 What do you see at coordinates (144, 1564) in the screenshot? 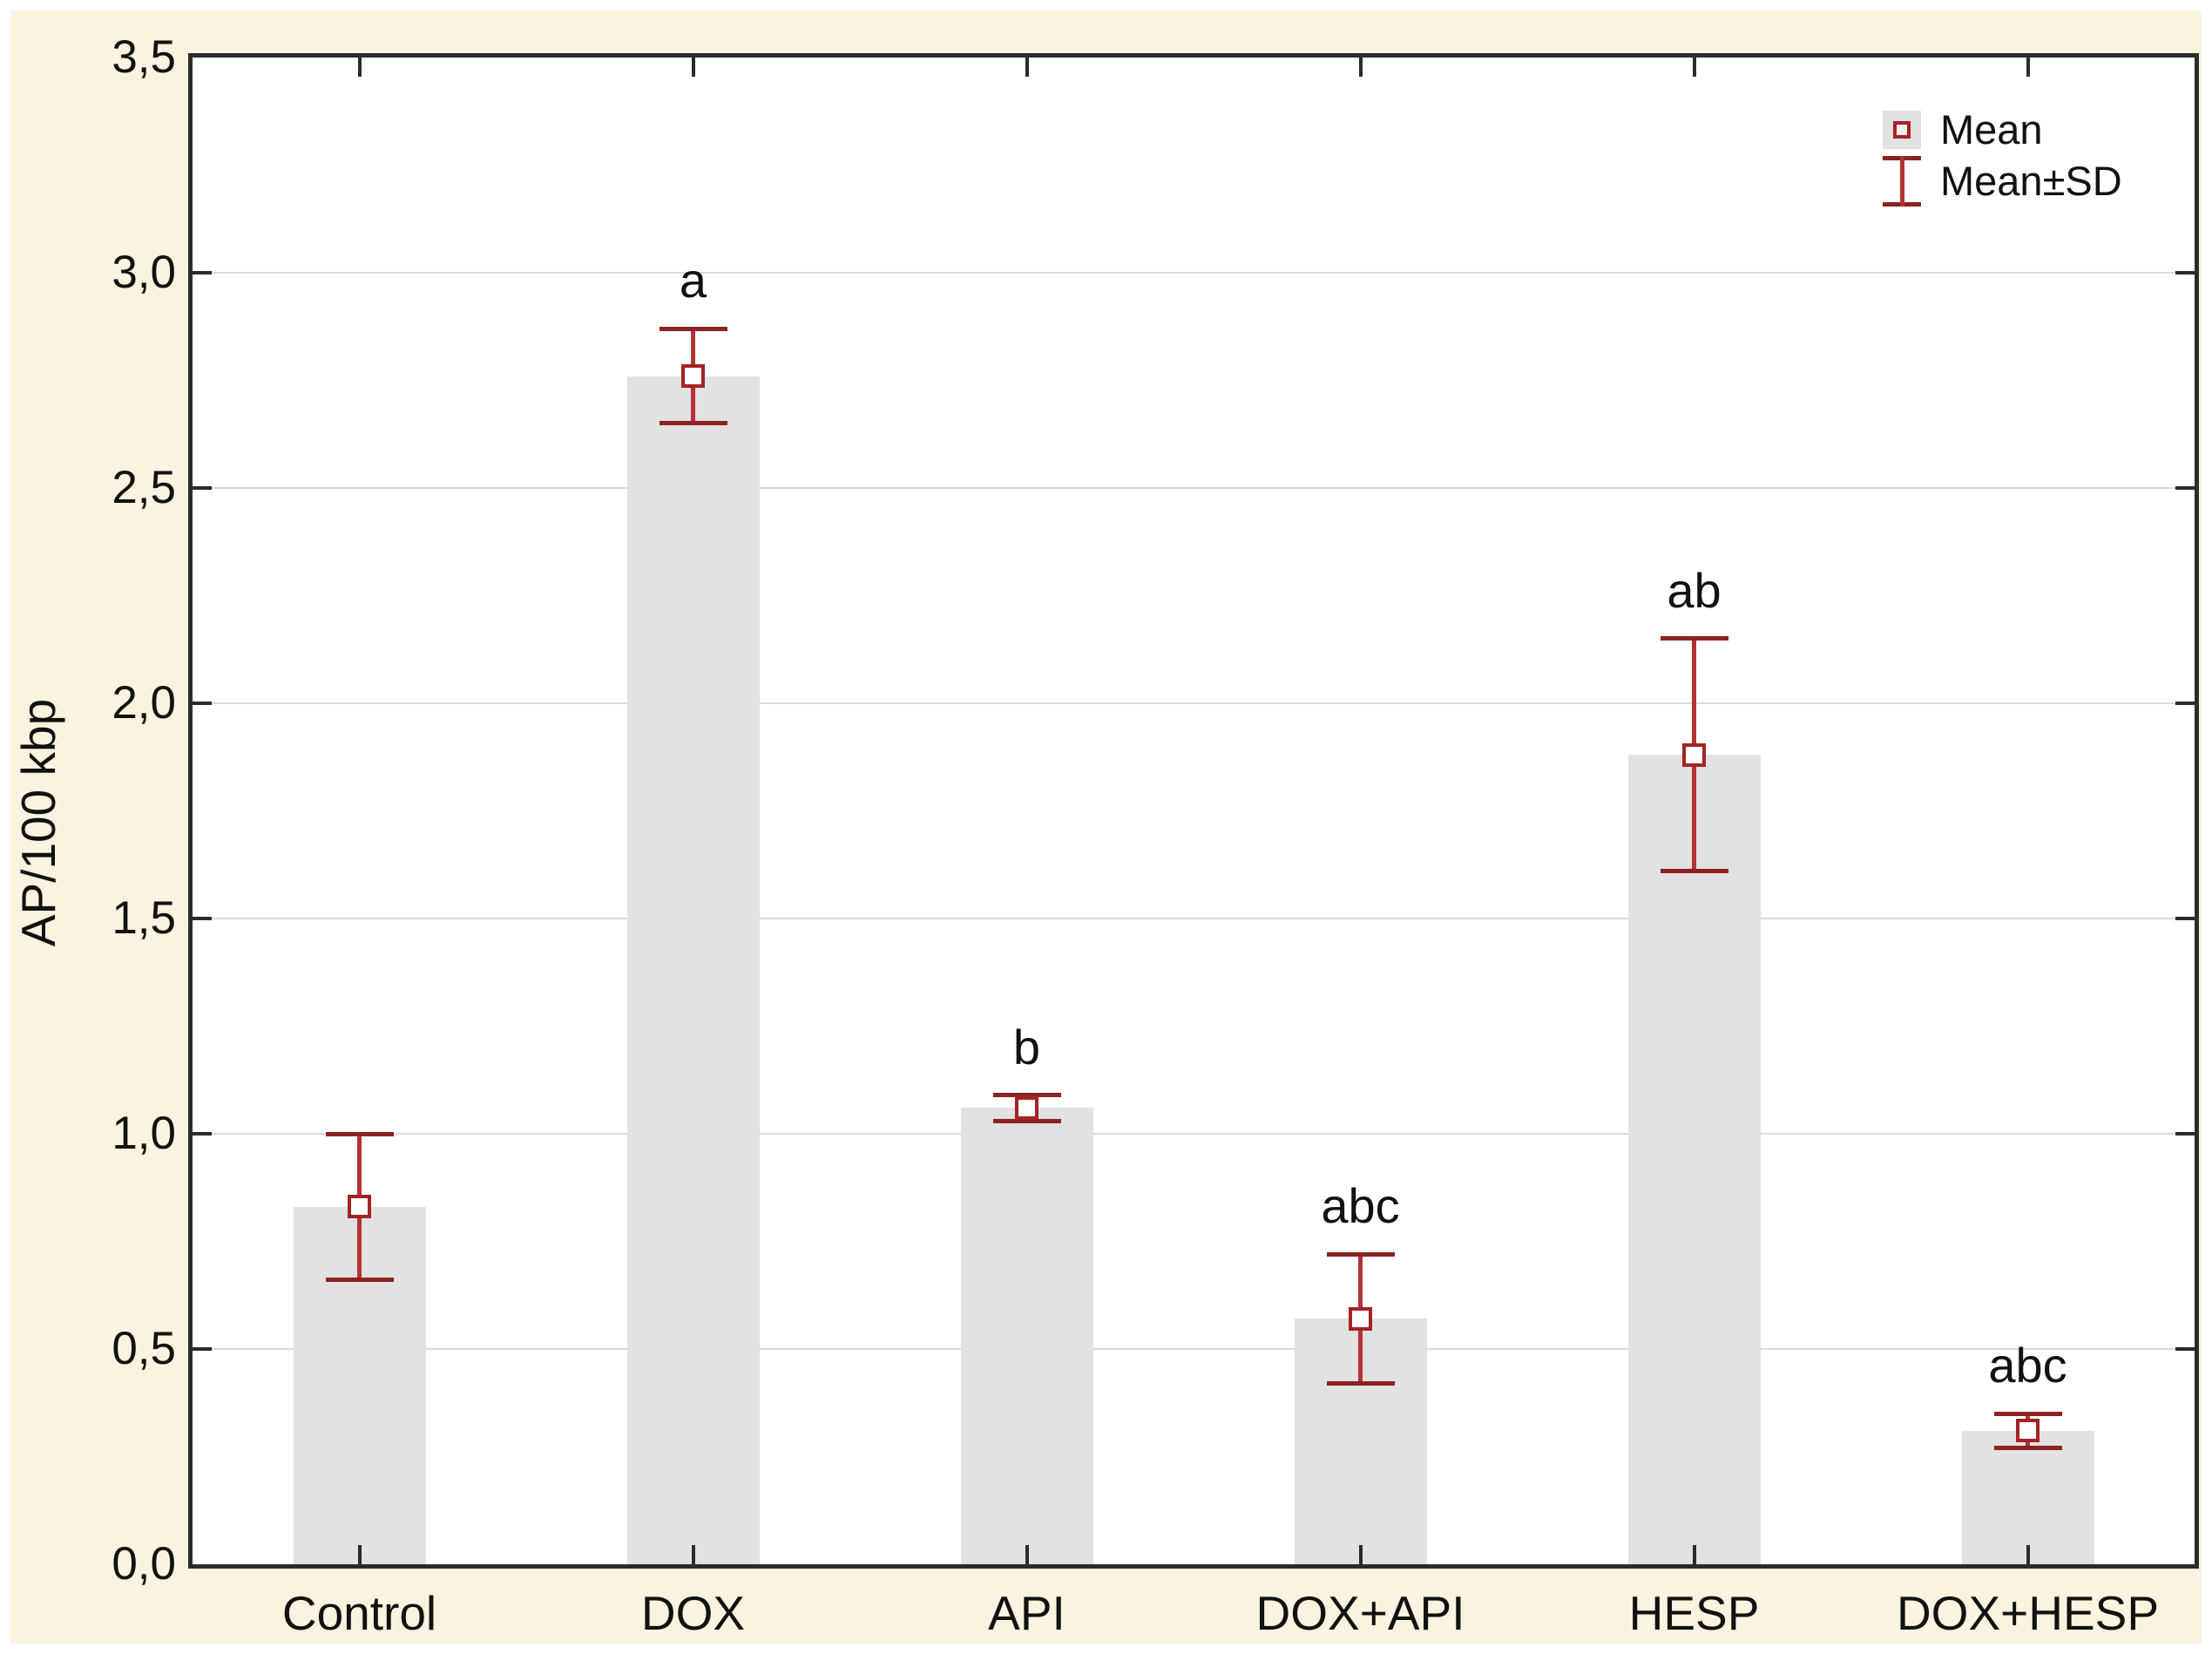
I see `y-axis-tick-label: 0,0` at bounding box center [144, 1564].